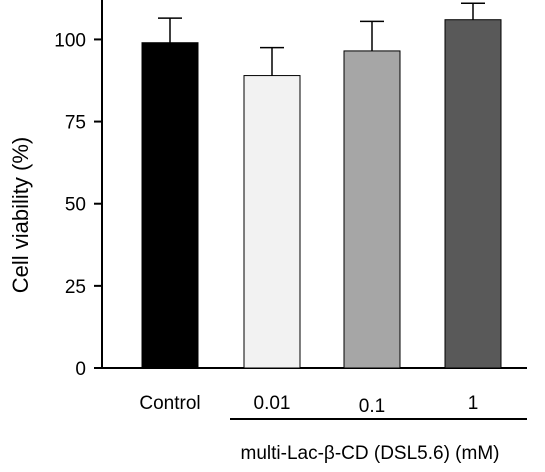 This screenshot has height=472, width=545. I want to click on group-bracket-label: multi-Lac-β-CD (DSL5.6) (mM), so click(370, 453).